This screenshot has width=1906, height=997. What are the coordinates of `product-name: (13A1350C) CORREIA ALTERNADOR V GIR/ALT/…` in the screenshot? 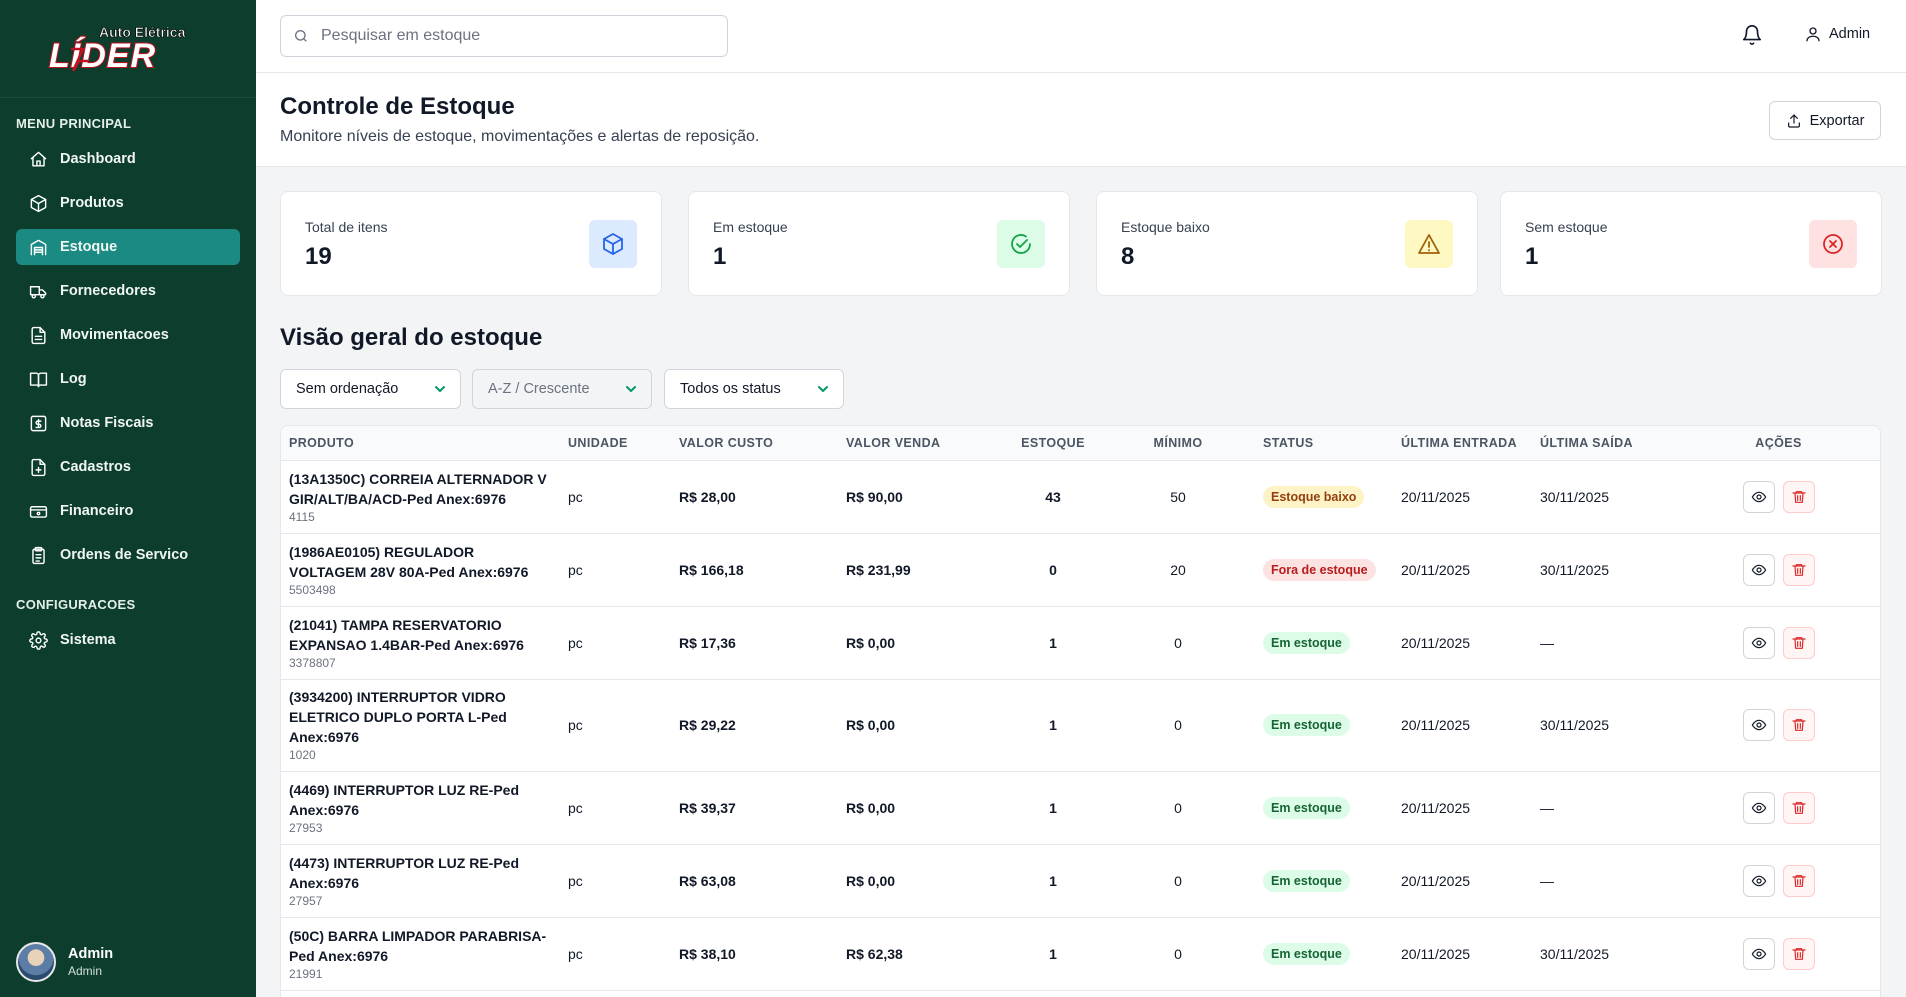 It's located at (418, 488).